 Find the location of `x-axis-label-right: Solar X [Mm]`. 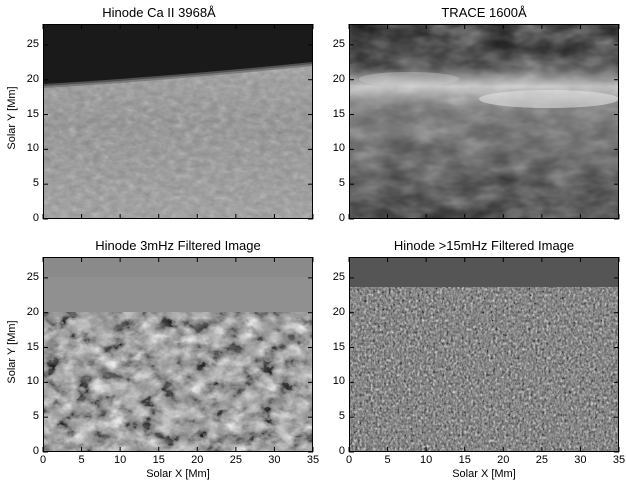

x-axis-label-right: Solar X [Mm] is located at coordinates (484, 474).